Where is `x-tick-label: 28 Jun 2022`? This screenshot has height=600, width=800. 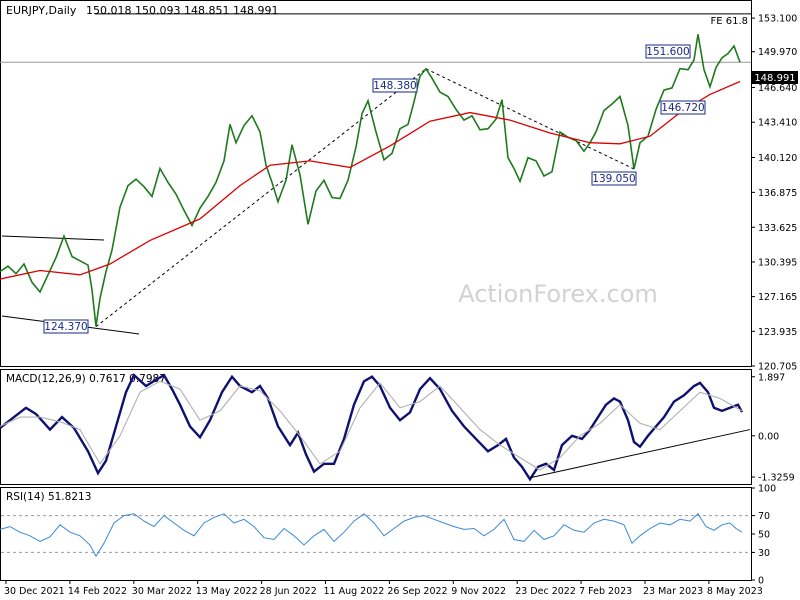 x-tick-label: 28 Jun 2022 is located at coordinates (288, 591).